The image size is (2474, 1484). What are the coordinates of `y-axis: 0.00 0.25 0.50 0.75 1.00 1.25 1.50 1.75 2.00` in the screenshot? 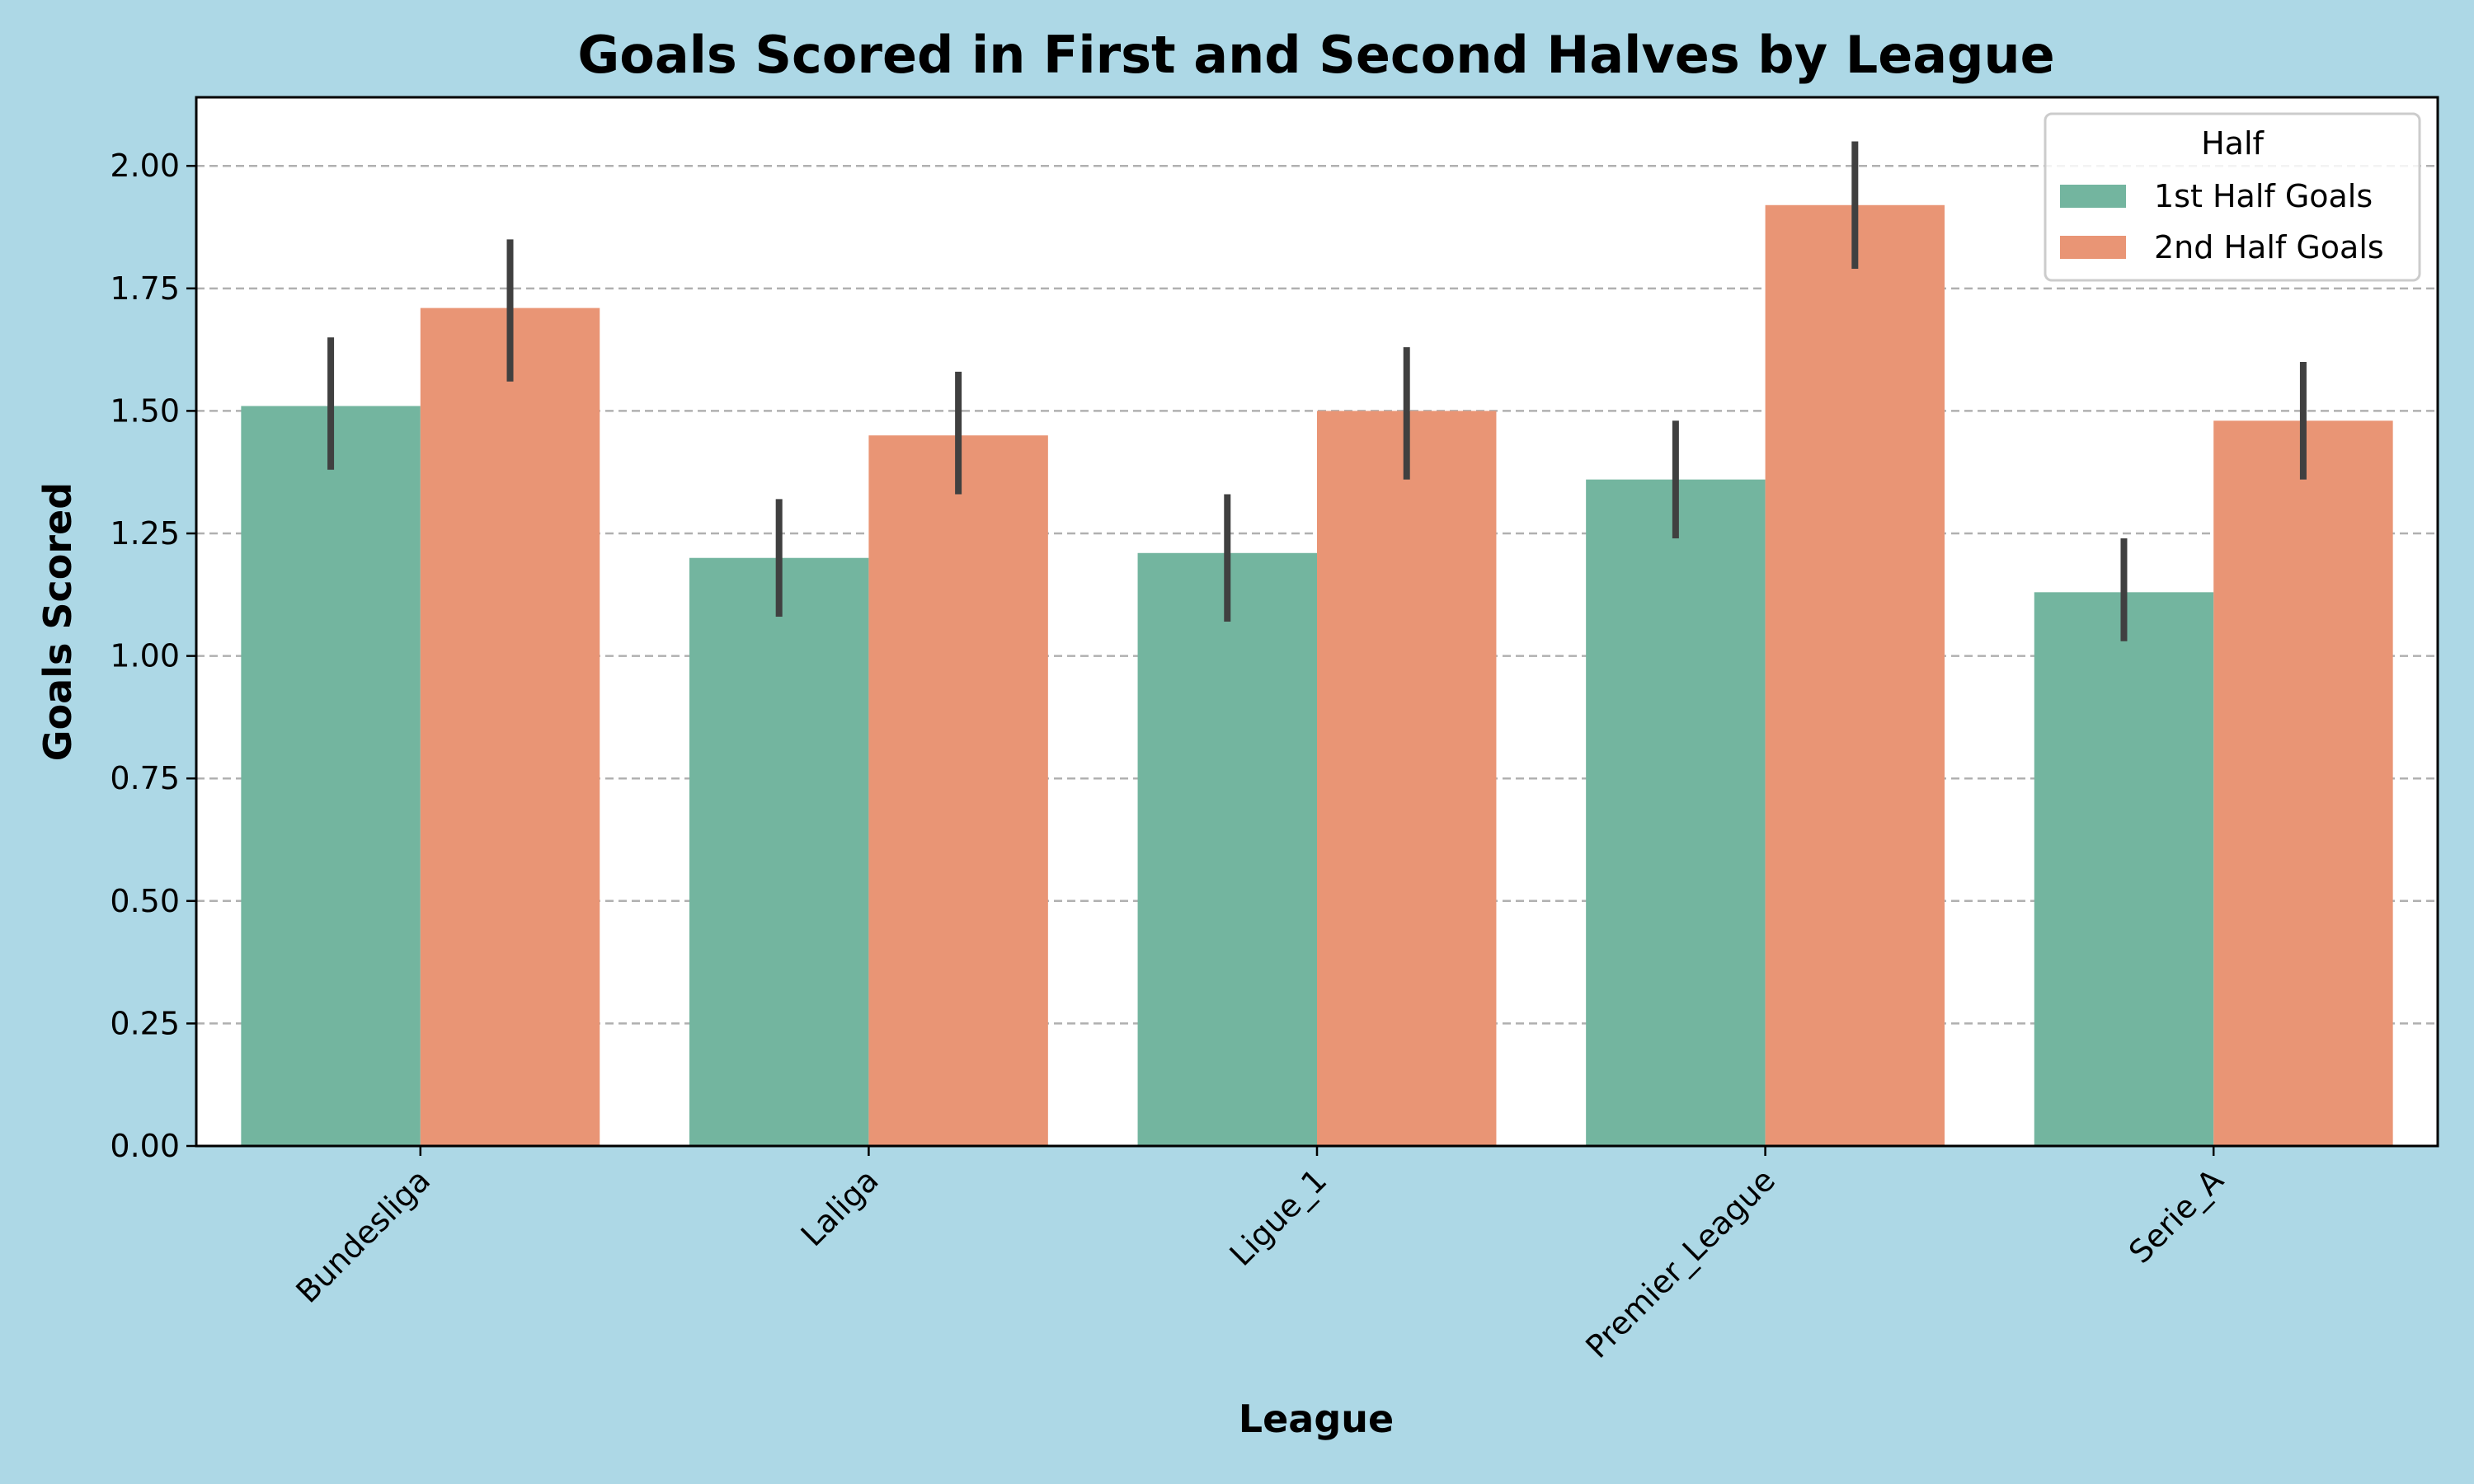 It's located at (153, 656).